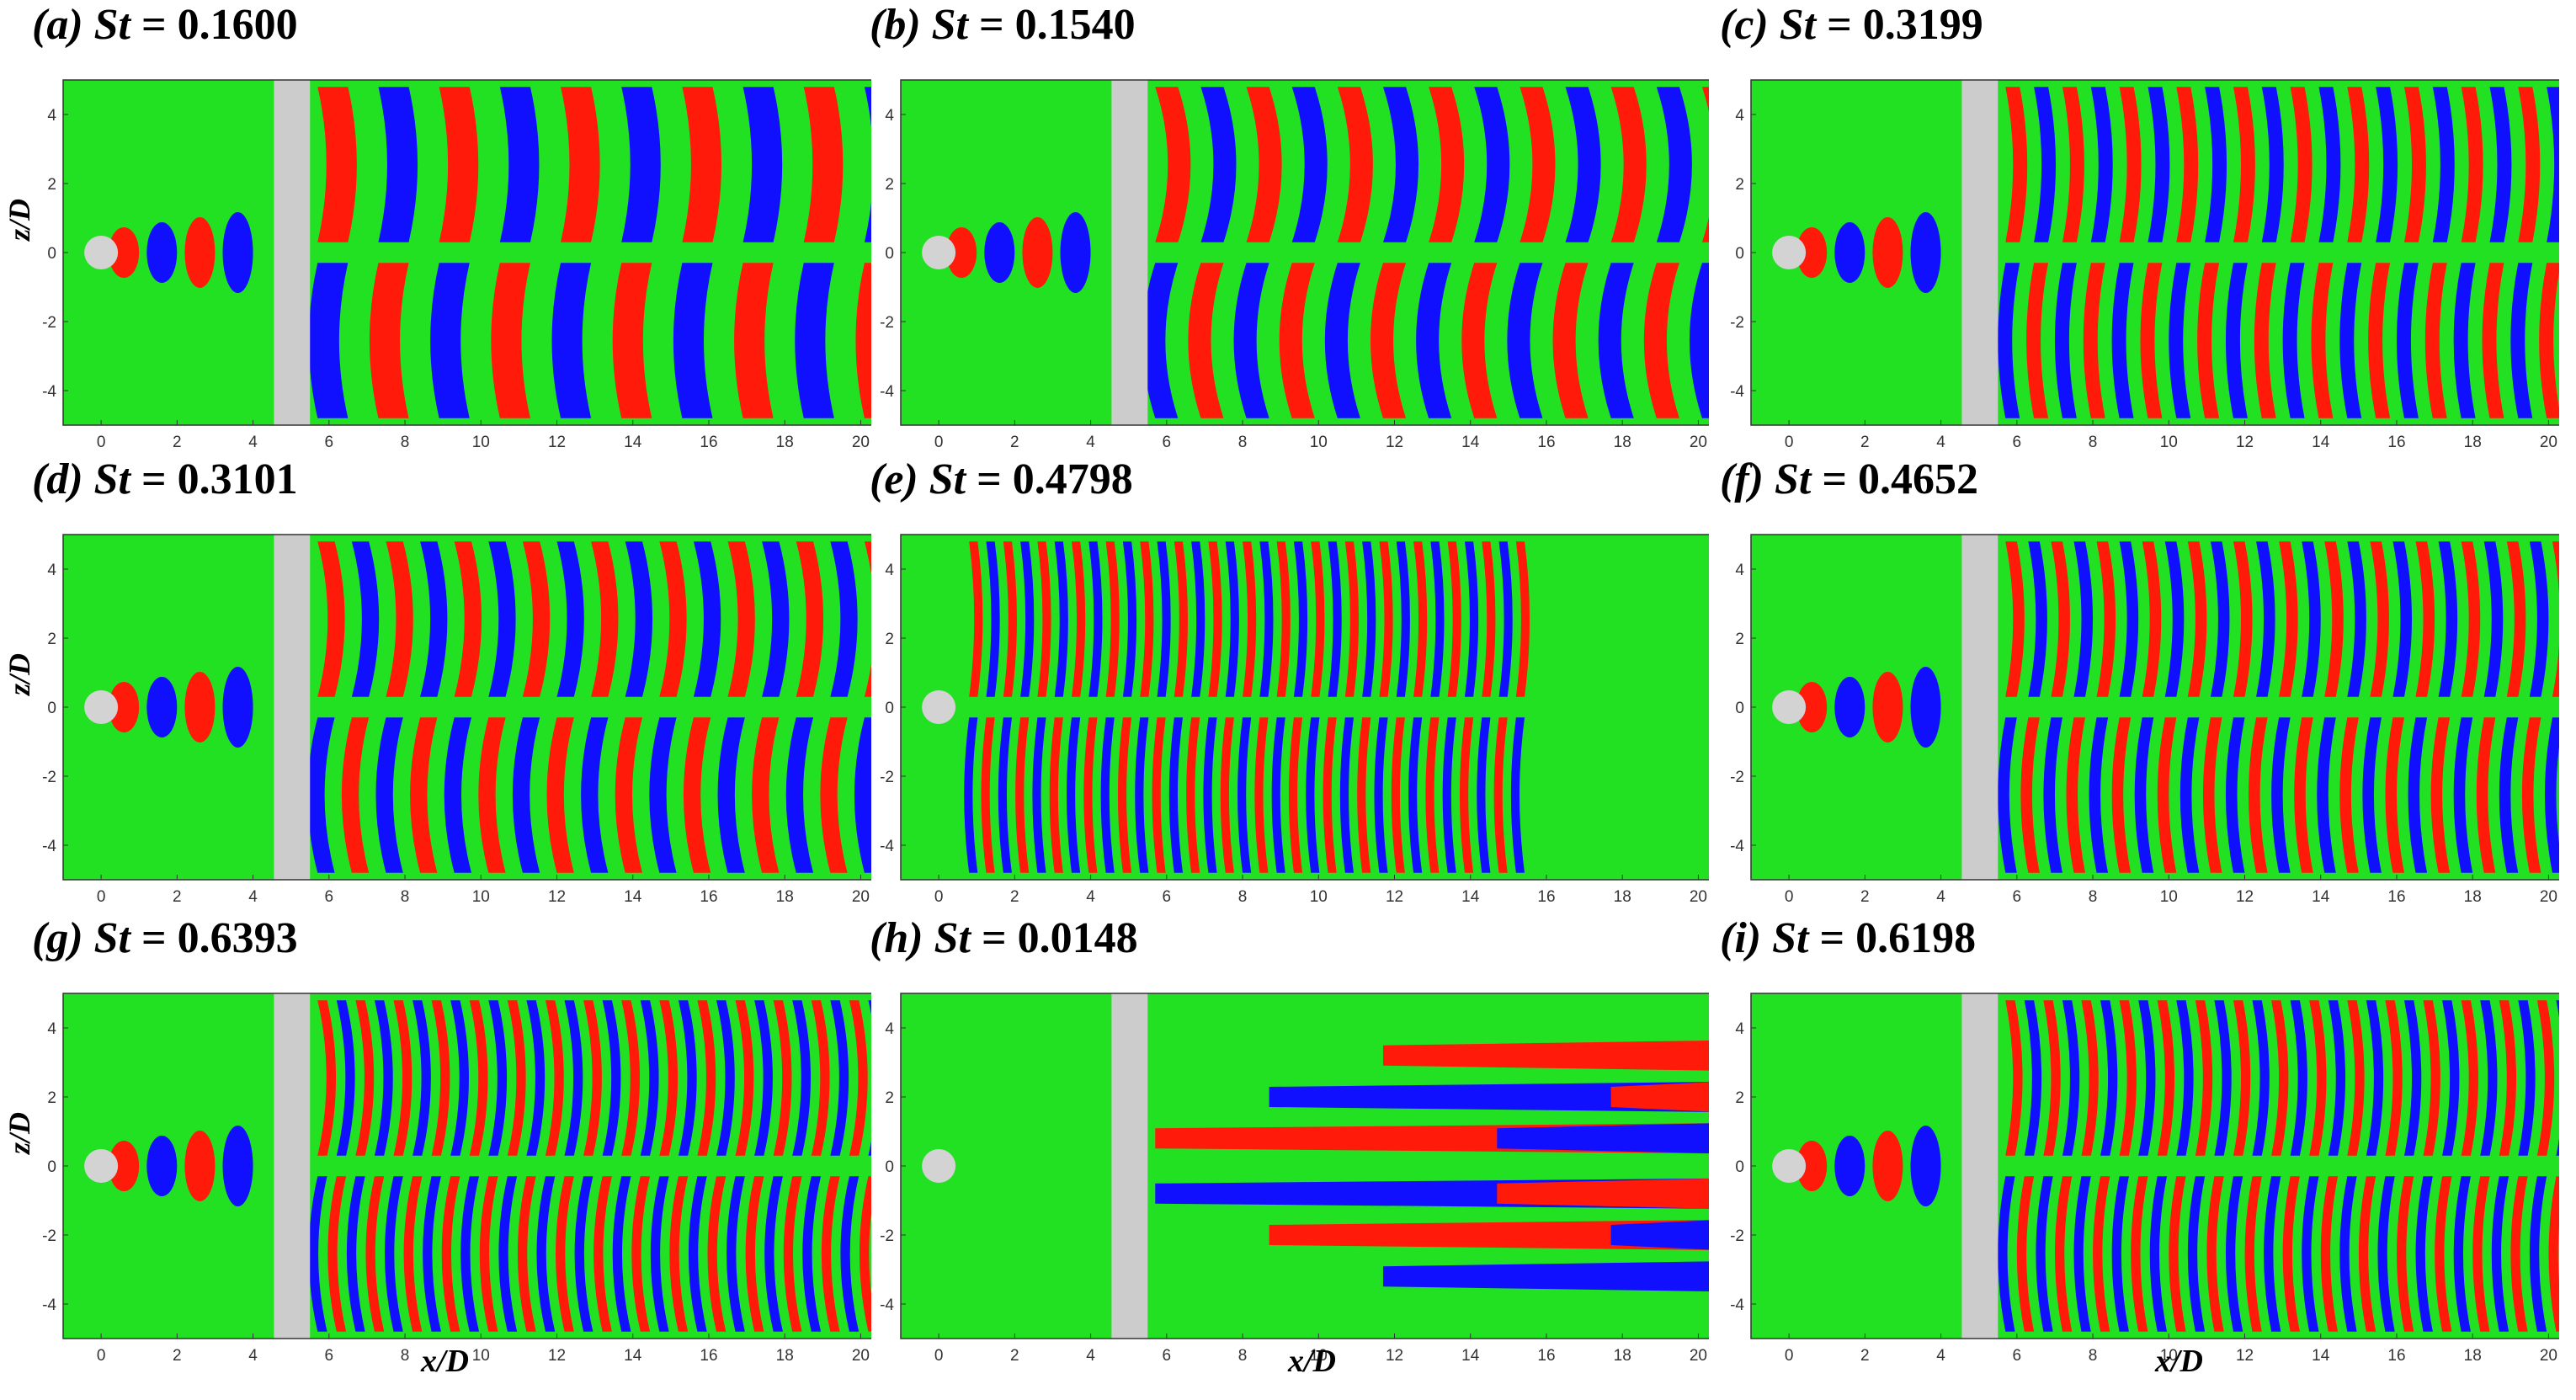  What do you see at coordinates (1073, 479) in the screenshot?
I see `strouhal-value: 0.4798` at bounding box center [1073, 479].